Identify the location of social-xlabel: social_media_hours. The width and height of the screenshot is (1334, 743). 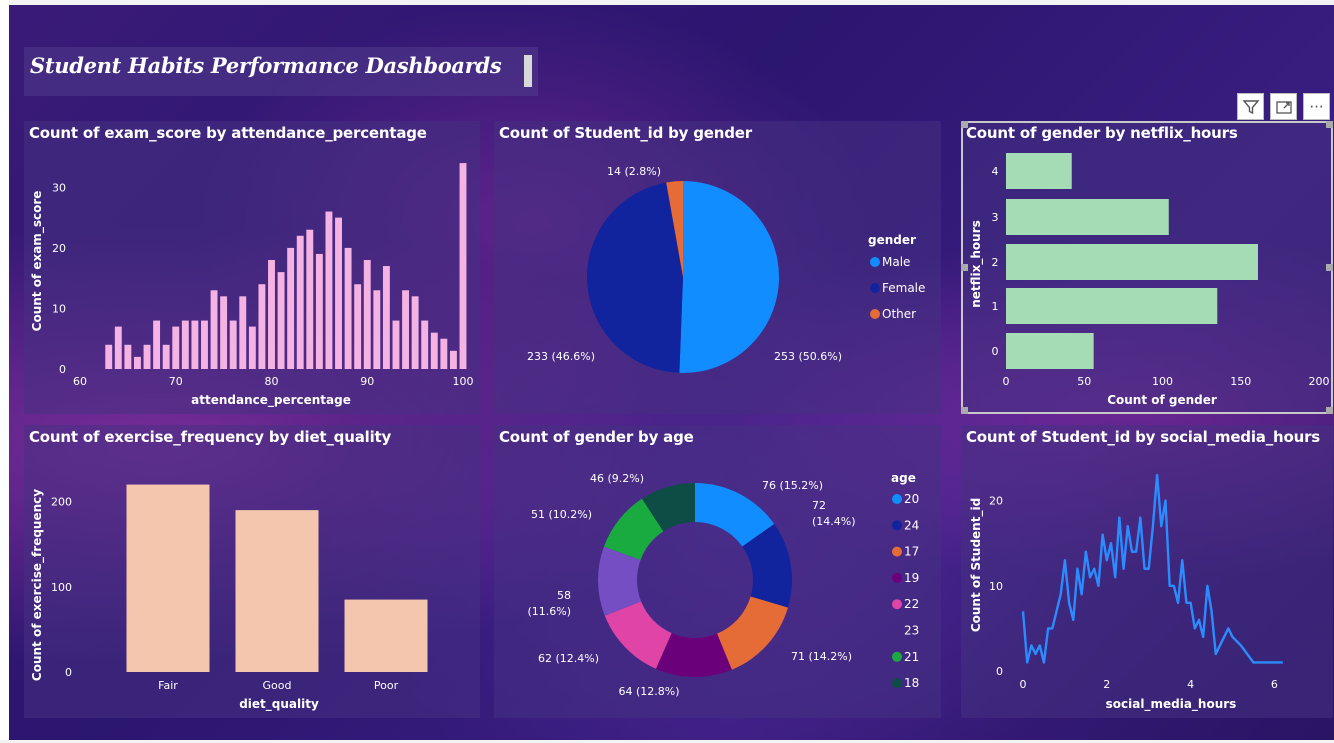
(1171, 704).